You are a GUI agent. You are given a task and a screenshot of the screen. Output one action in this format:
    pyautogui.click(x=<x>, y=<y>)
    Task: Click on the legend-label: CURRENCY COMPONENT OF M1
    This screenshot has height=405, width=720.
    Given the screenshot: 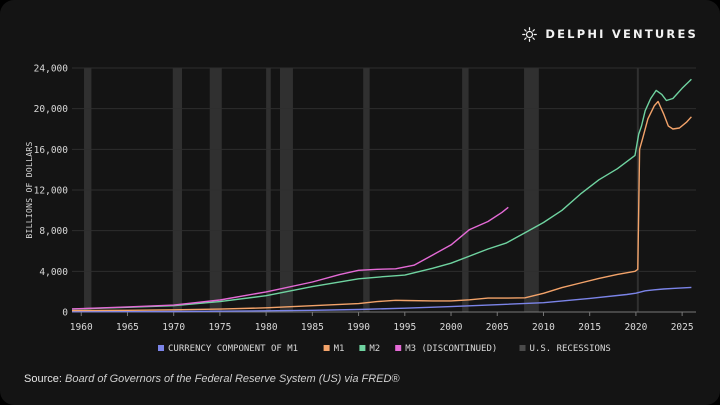 What is the action you would take?
    pyautogui.click(x=233, y=349)
    